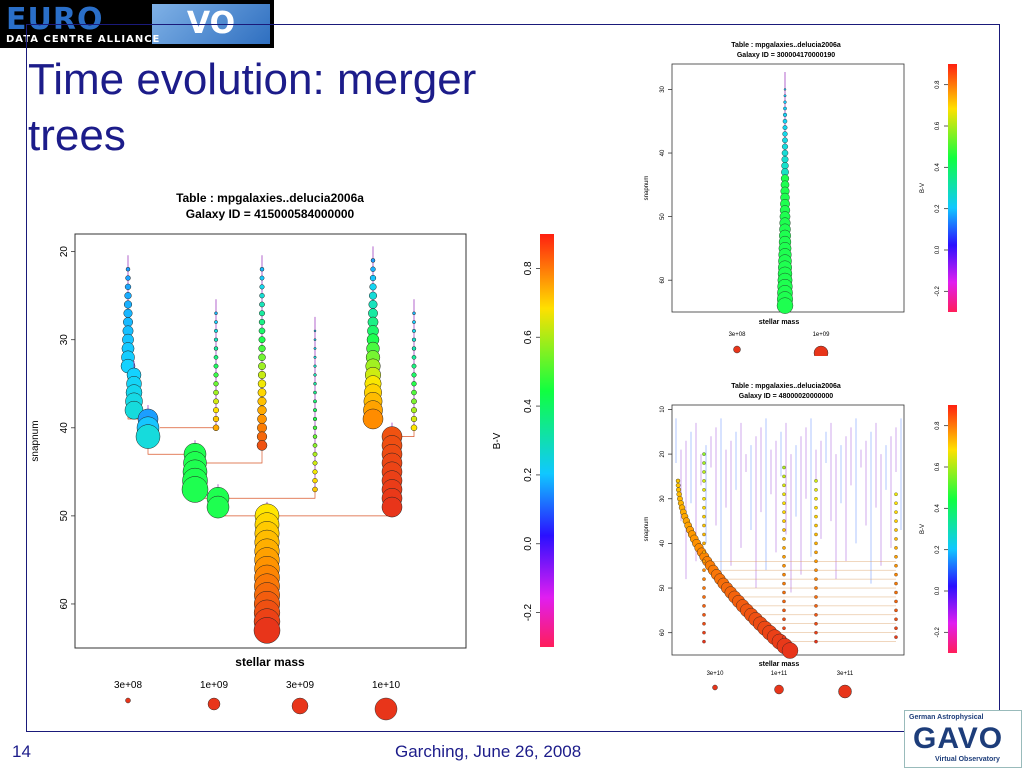 The width and height of the screenshot is (1024, 768). I want to click on footer-text: Garching, June 26, 2008, so click(488, 751).